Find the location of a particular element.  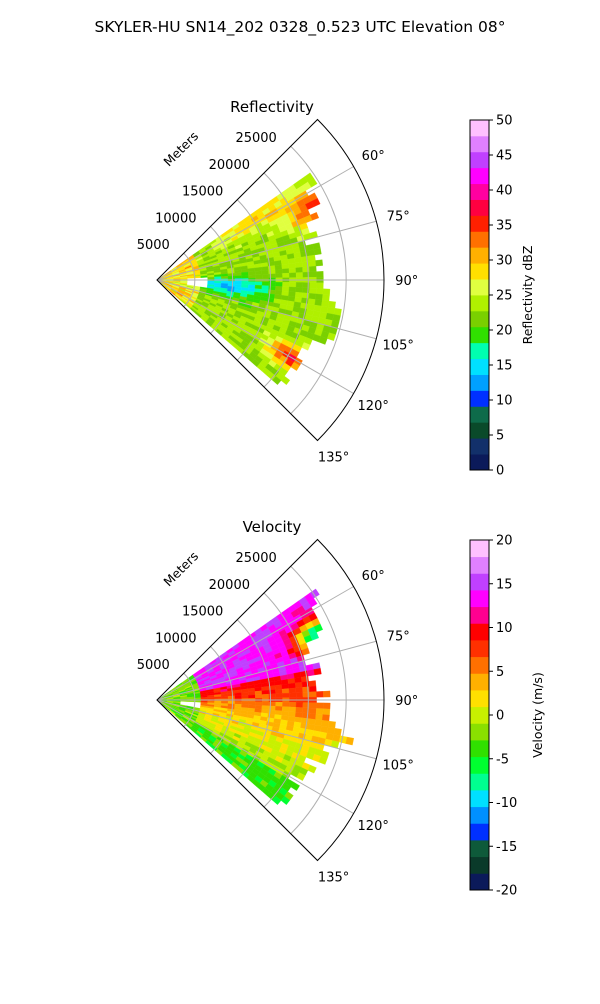

azimuth-tick-label: 120° is located at coordinates (373, 406).